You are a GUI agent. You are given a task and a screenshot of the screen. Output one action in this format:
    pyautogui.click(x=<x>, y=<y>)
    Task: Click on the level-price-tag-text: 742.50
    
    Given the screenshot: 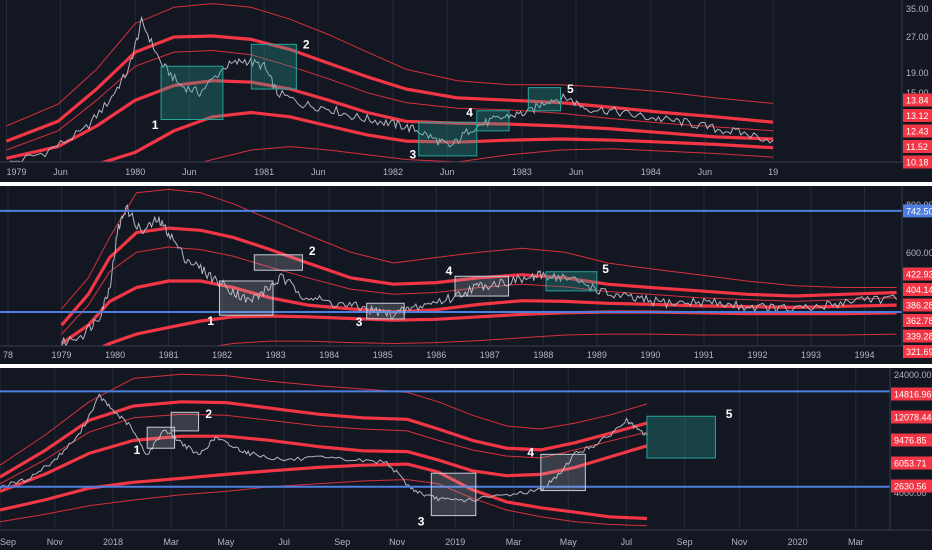 What is the action you would take?
    pyautogui.click(x=919, y=211)
    